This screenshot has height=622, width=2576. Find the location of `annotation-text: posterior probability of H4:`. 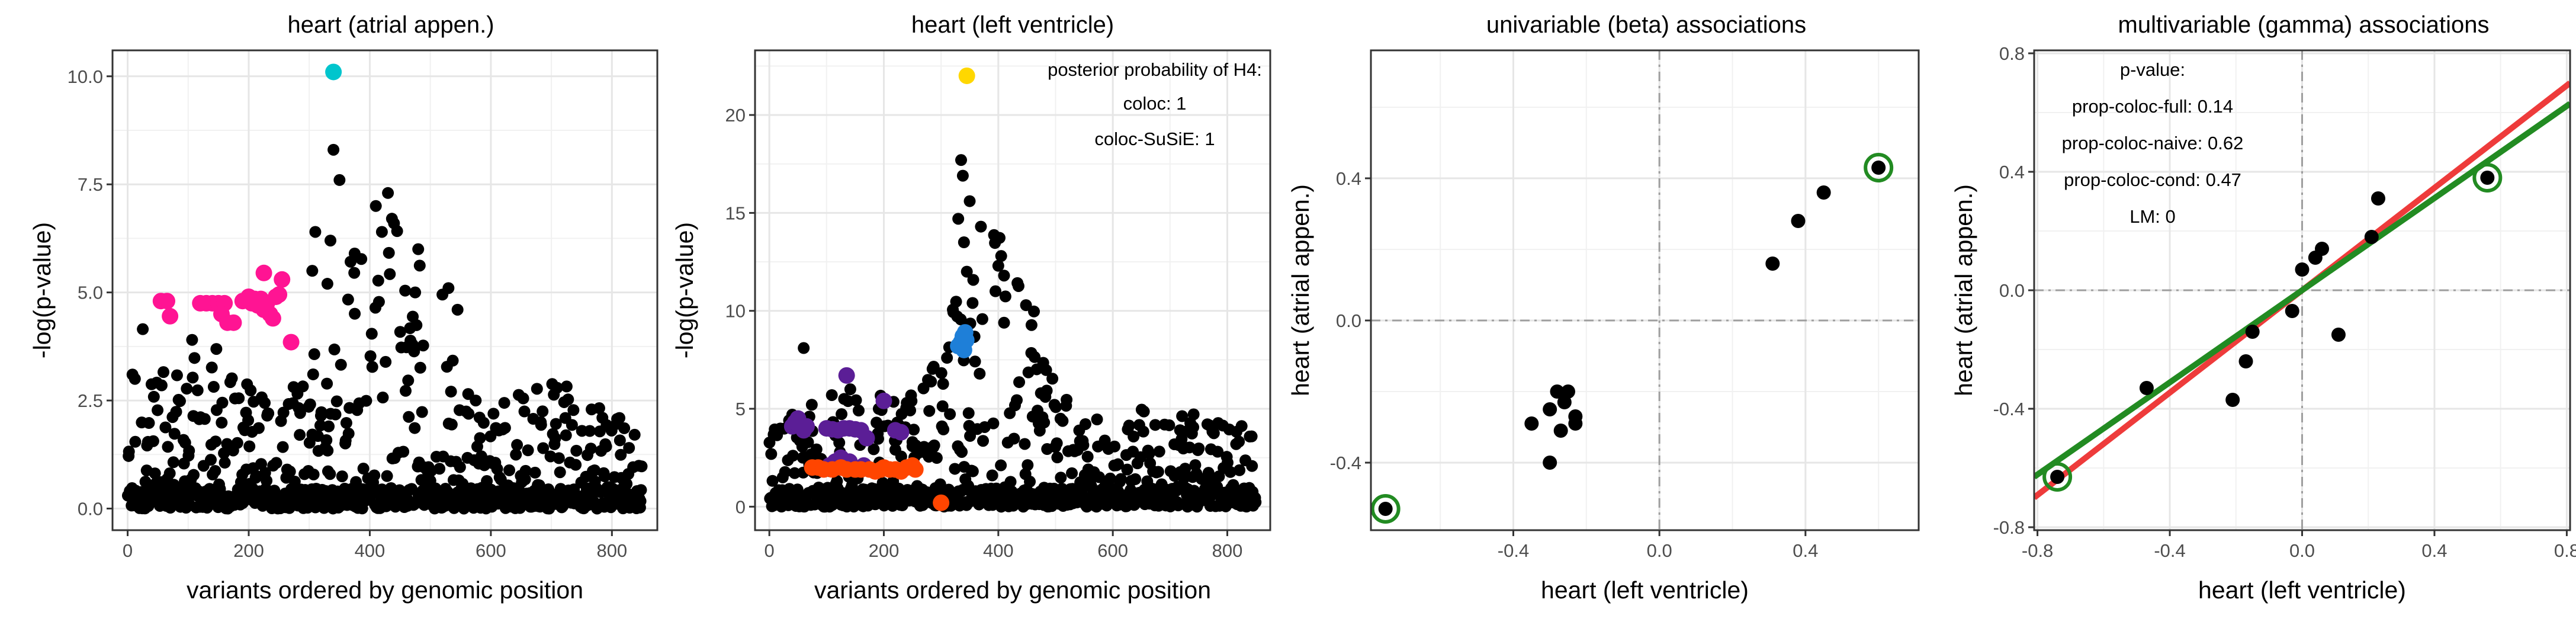

annotation-text: posterior probability of H4: is located at coordinates (1155, 69).